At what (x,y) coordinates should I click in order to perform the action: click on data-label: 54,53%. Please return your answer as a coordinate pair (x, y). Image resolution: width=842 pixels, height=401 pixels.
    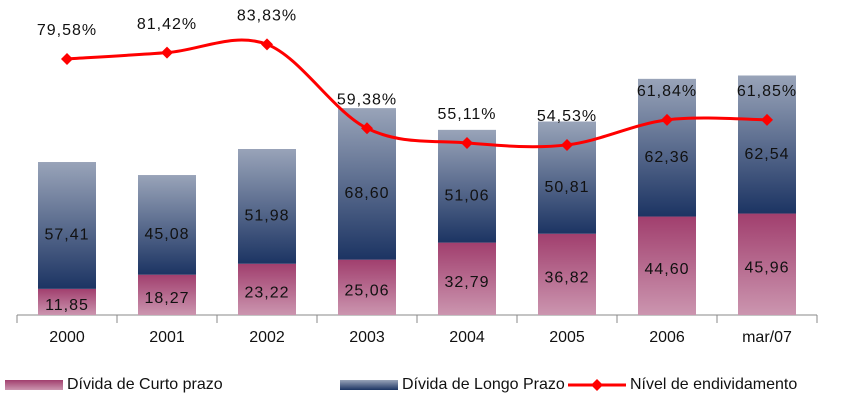
    Looking at the image, I should click on (567, 116).